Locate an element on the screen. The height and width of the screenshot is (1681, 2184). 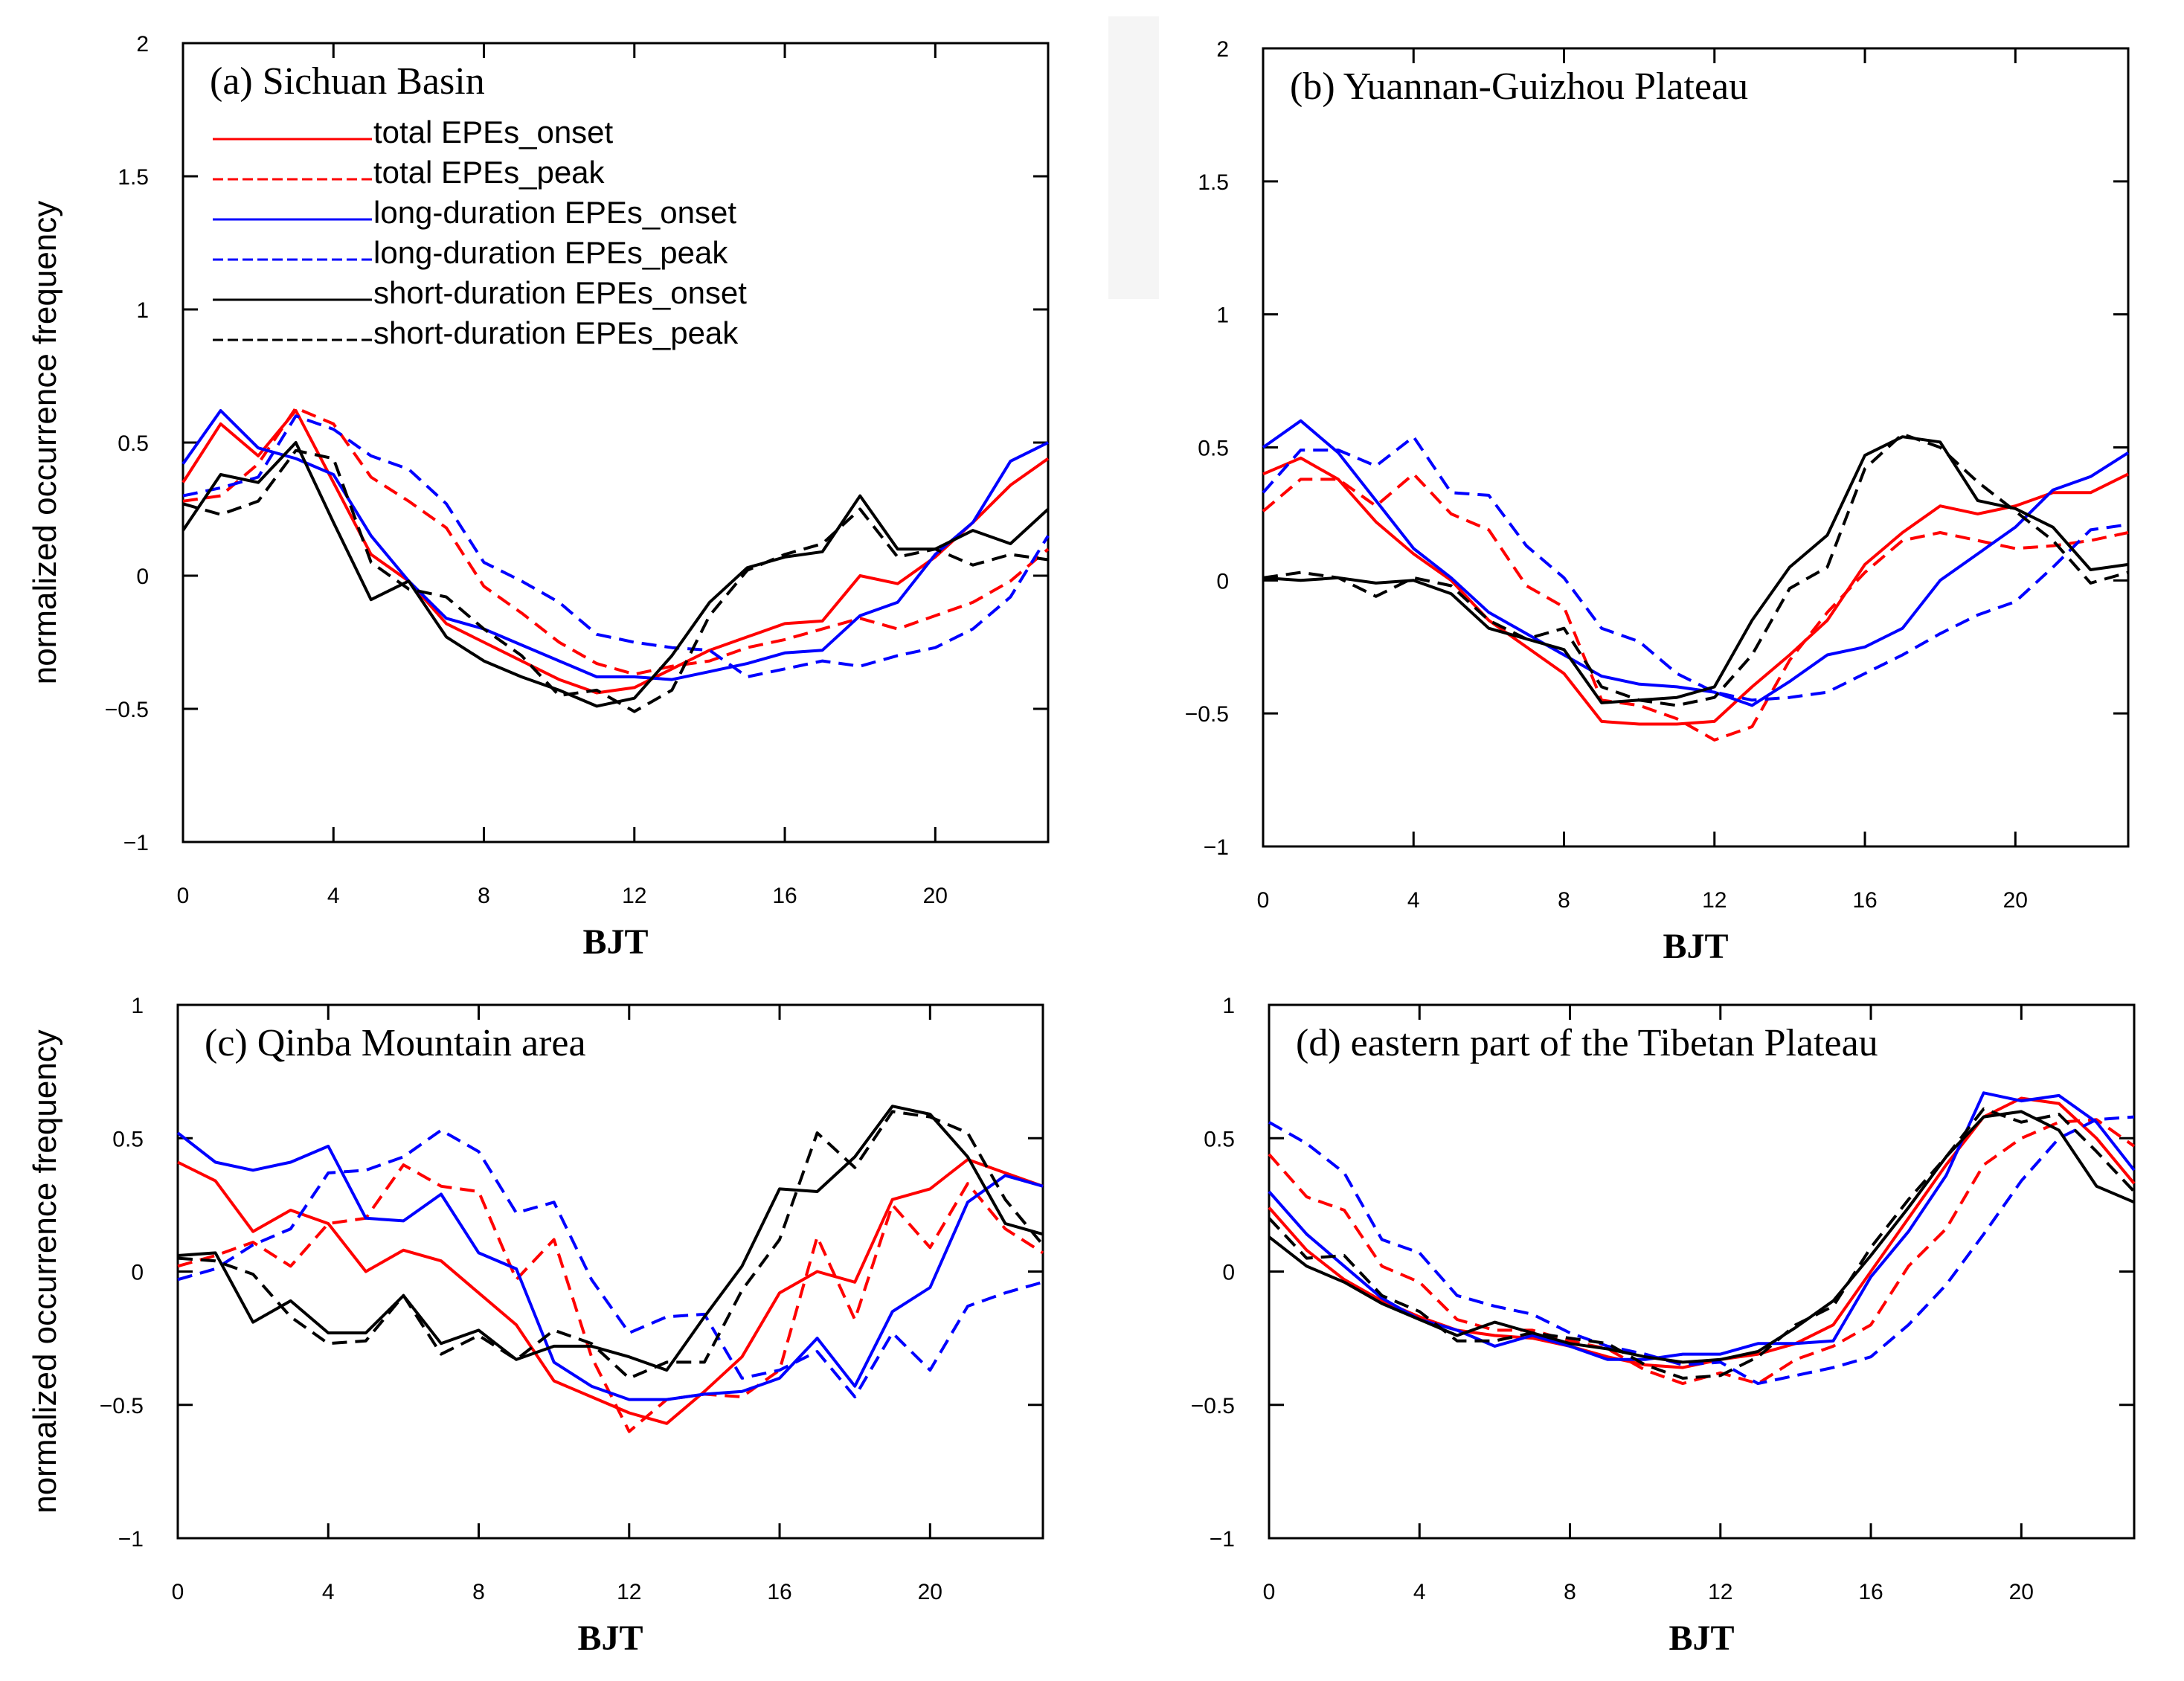
legend-label: short-duration EPEs_peak is located at coordinates (556, 333).